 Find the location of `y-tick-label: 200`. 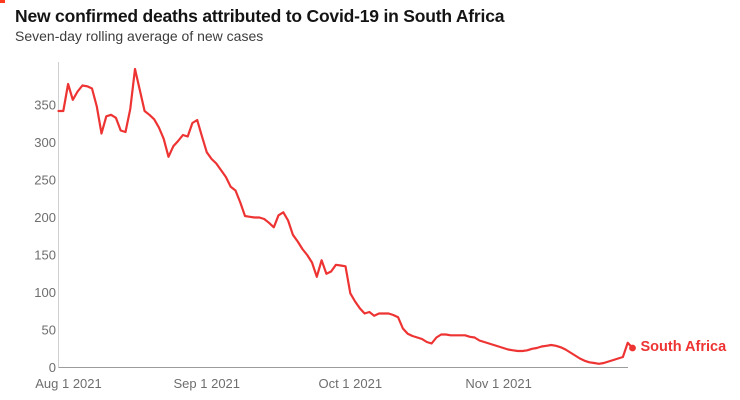

y-tick-label: 200 is located at coordinates (45, 217).